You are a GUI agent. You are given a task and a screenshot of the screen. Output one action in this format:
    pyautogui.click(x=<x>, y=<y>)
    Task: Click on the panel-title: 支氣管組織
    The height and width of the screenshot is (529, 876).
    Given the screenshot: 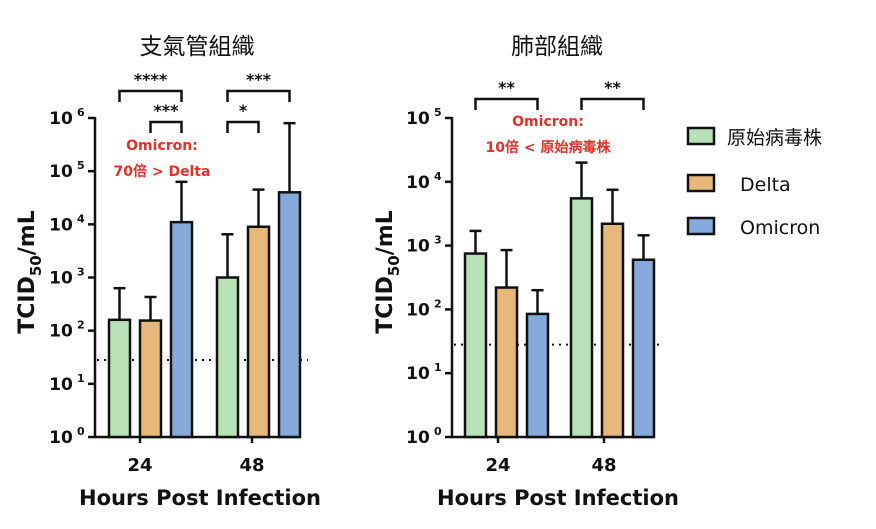 What is the action you would take?
    pyautogui.click(x=197, y=47)
    